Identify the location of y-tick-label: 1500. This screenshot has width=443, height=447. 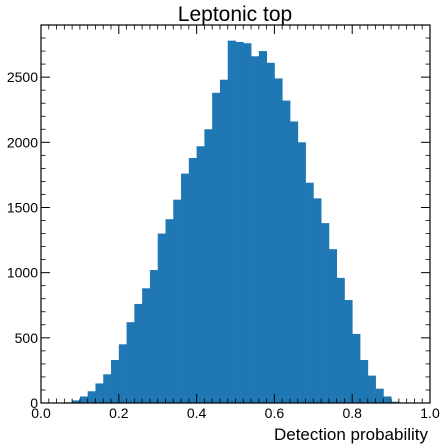
(22, 207).